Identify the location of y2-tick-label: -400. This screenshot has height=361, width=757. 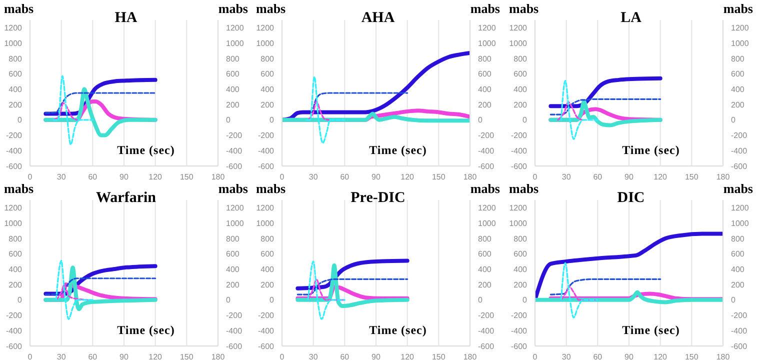
(234, 151).